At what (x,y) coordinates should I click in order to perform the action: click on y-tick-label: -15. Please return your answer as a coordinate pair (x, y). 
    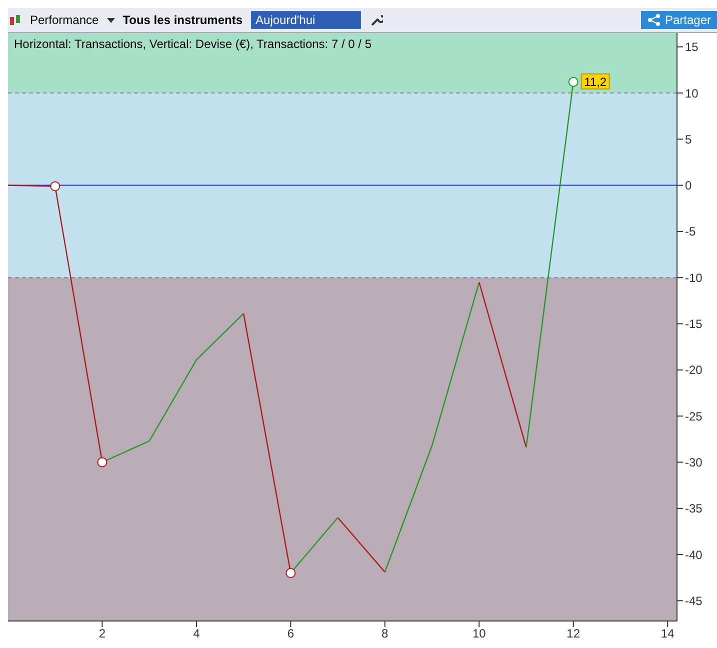
    Looking at the image, I should click on (694, 324).